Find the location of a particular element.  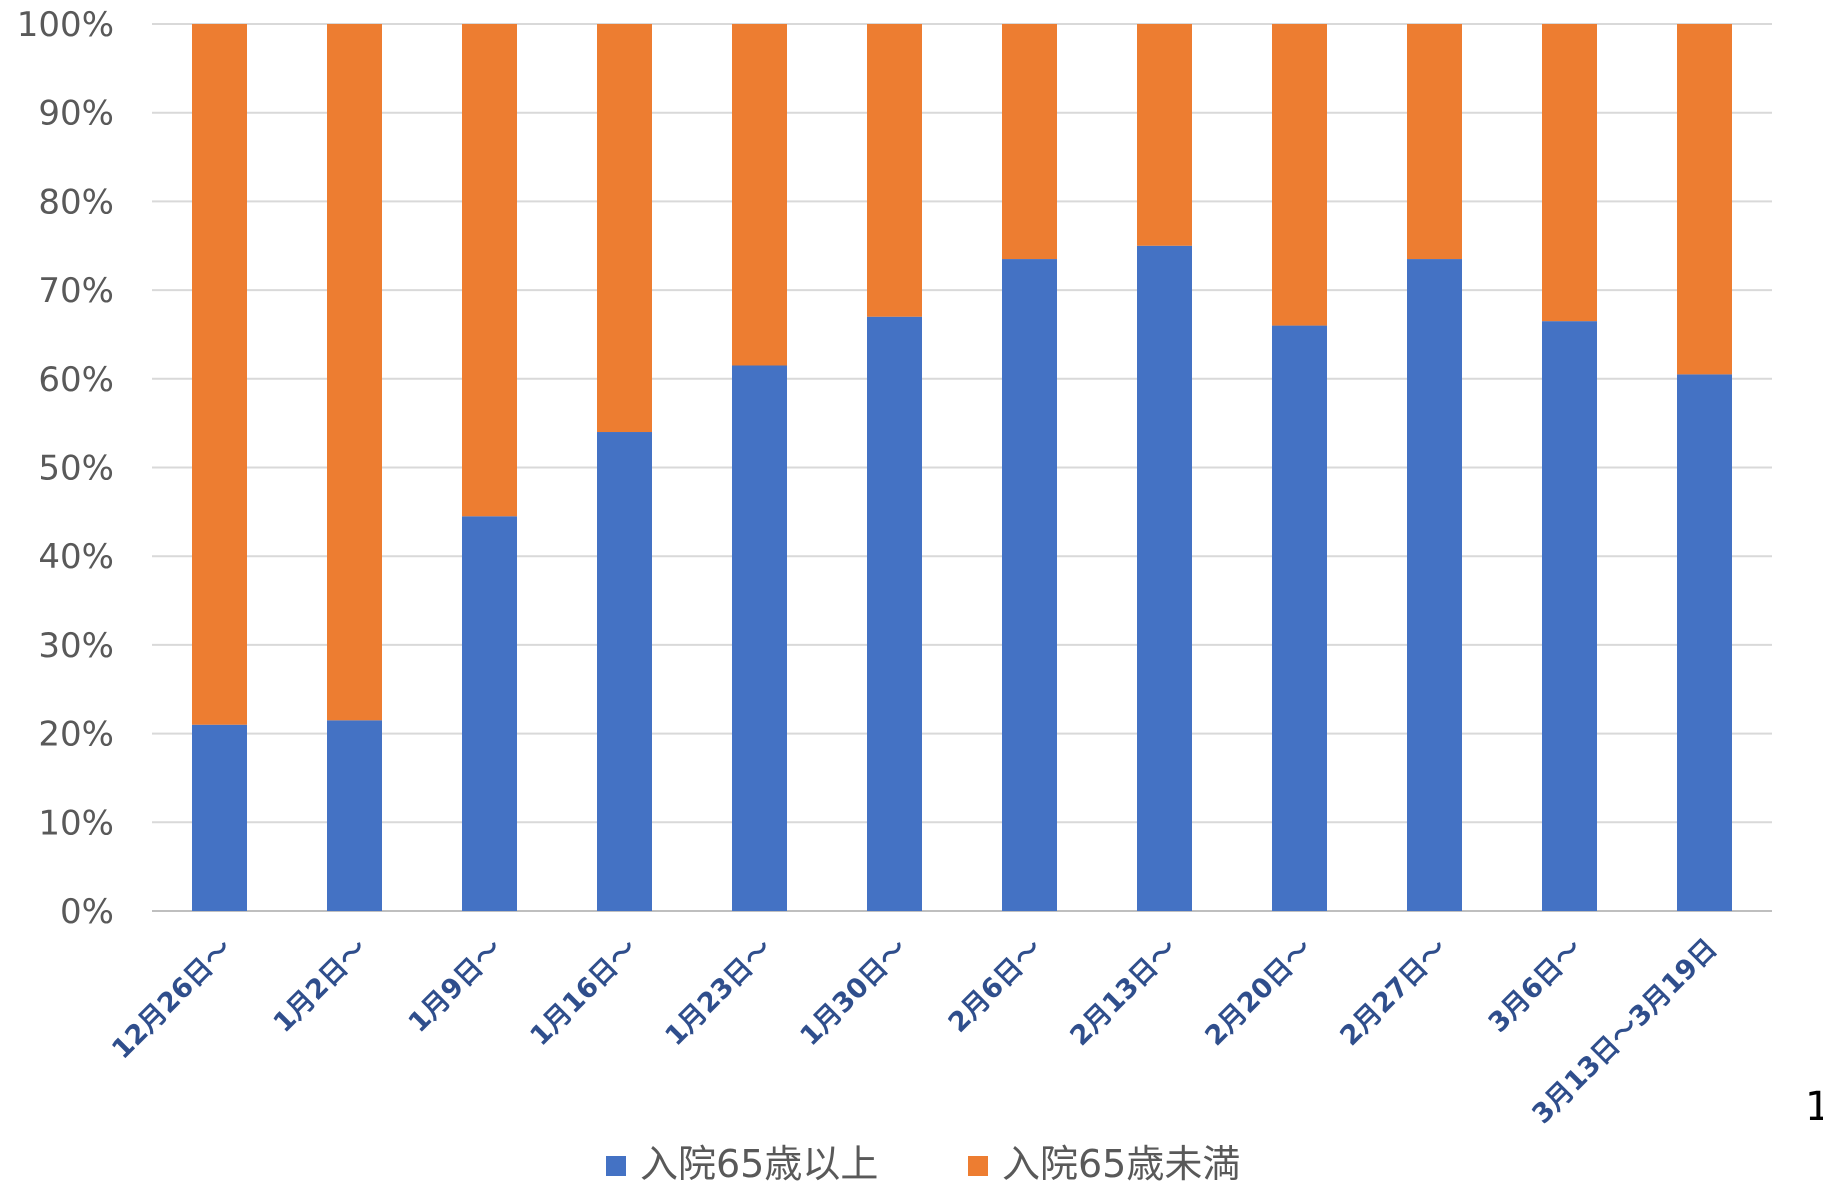

y-tick-label: 10% is located at coordinates (76, 823).